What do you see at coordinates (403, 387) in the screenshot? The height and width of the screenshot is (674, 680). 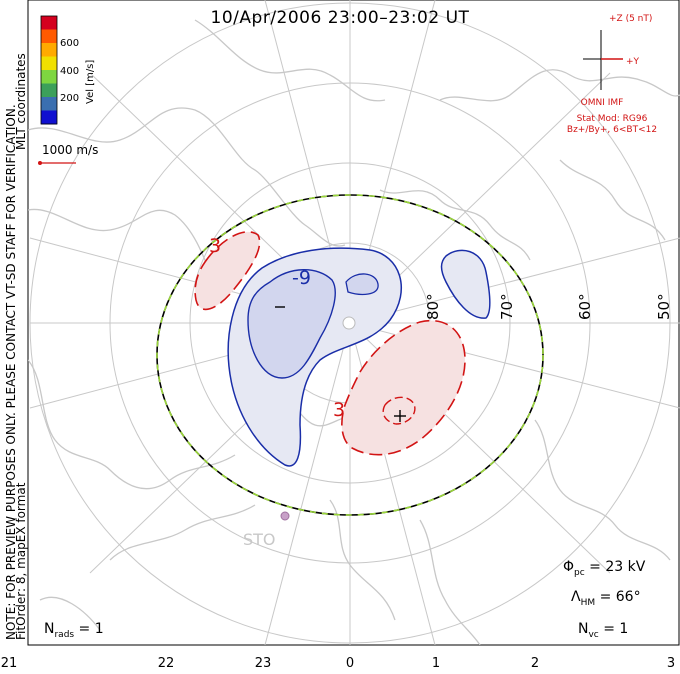 I see `positive-cell-main` at bounding box center [403, 387].